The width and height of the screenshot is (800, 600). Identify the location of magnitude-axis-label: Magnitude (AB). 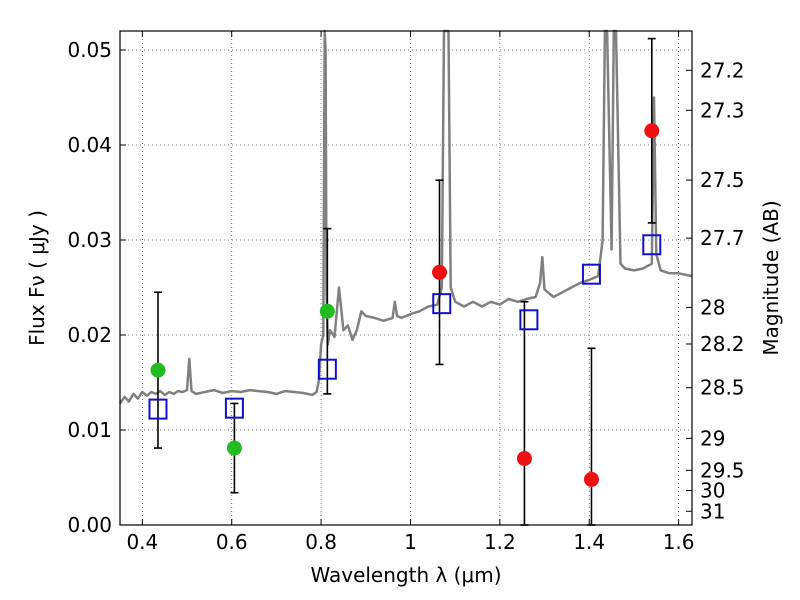
(771, 277).